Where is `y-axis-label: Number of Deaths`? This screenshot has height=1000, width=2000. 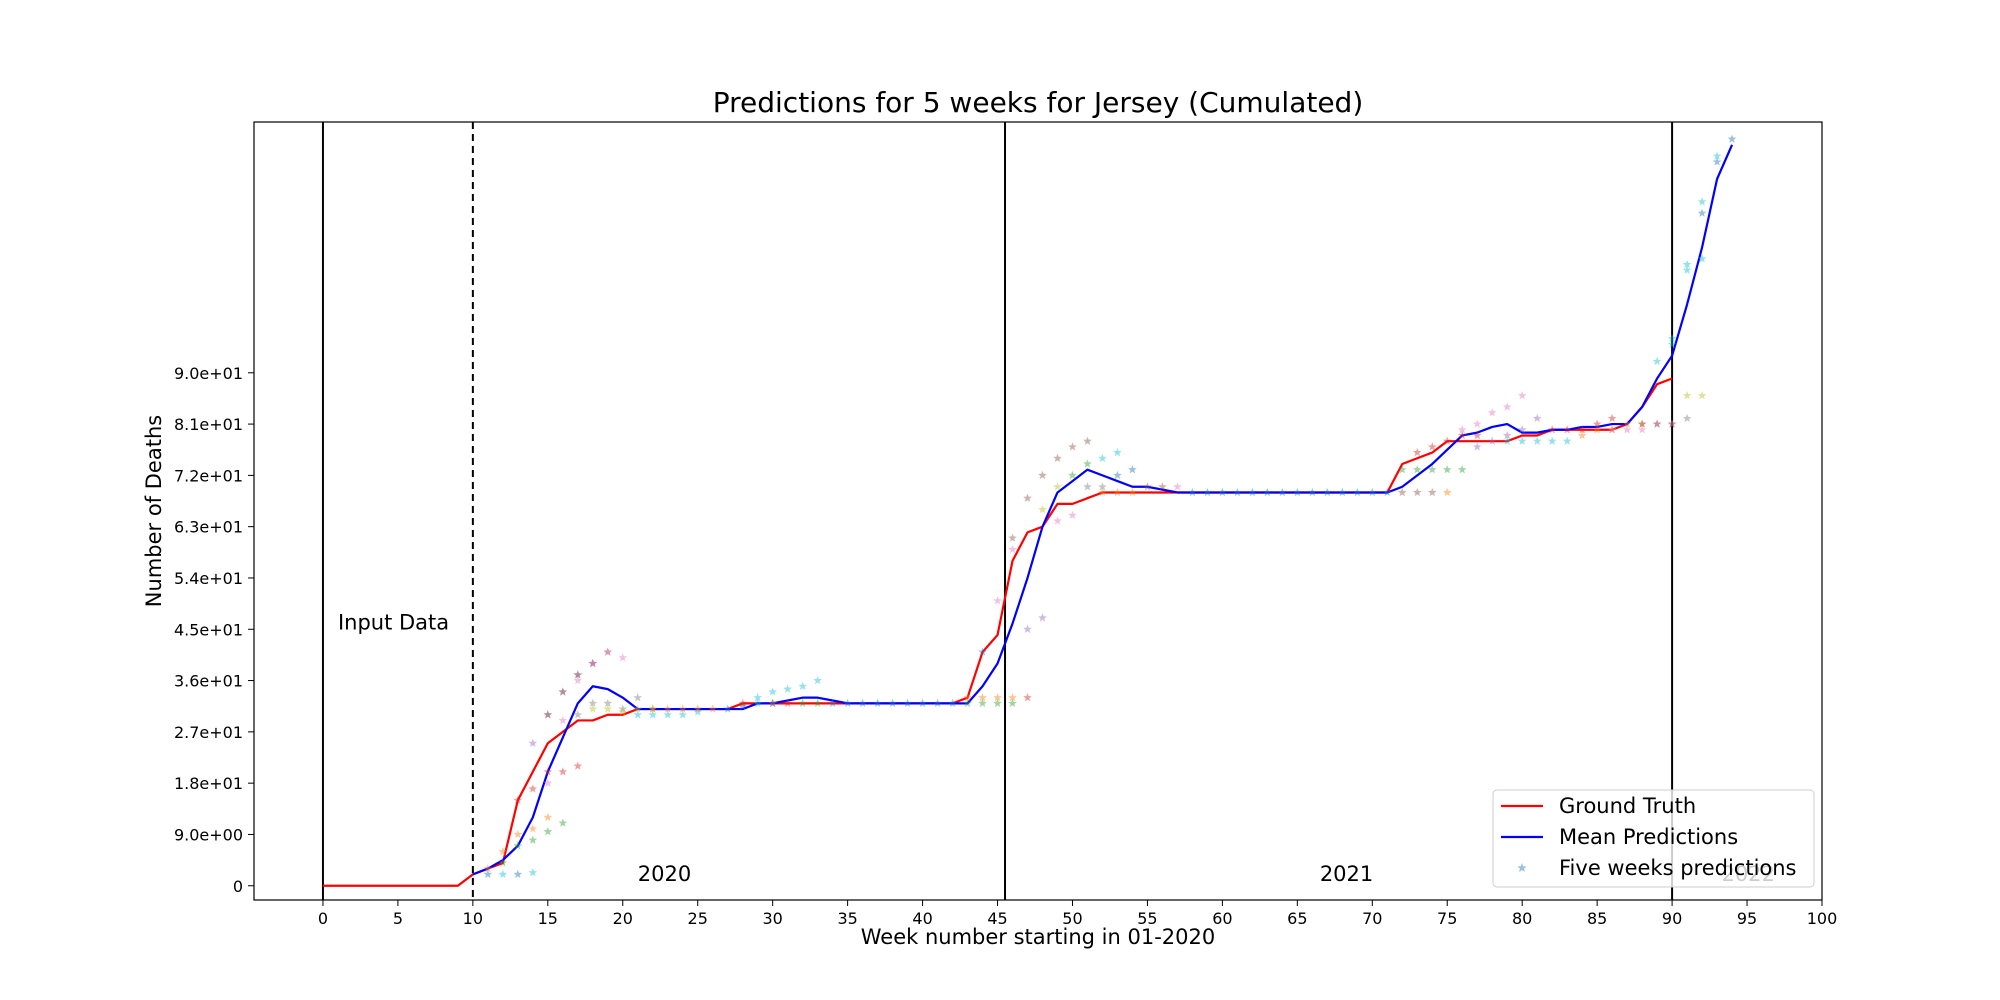 y-axis-label: Number of Deaths is located at coordinates (154, 511).